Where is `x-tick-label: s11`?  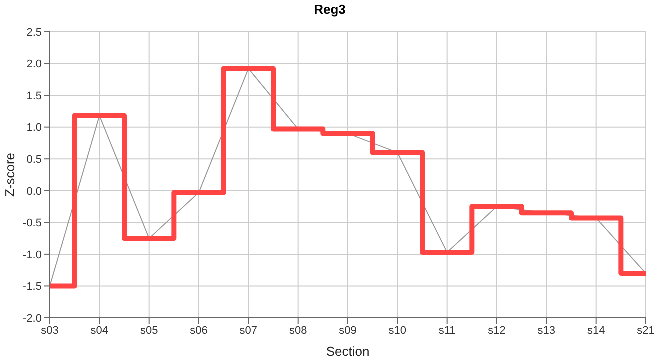
x-tick-label: s11 is located at coordinates (447, 330).